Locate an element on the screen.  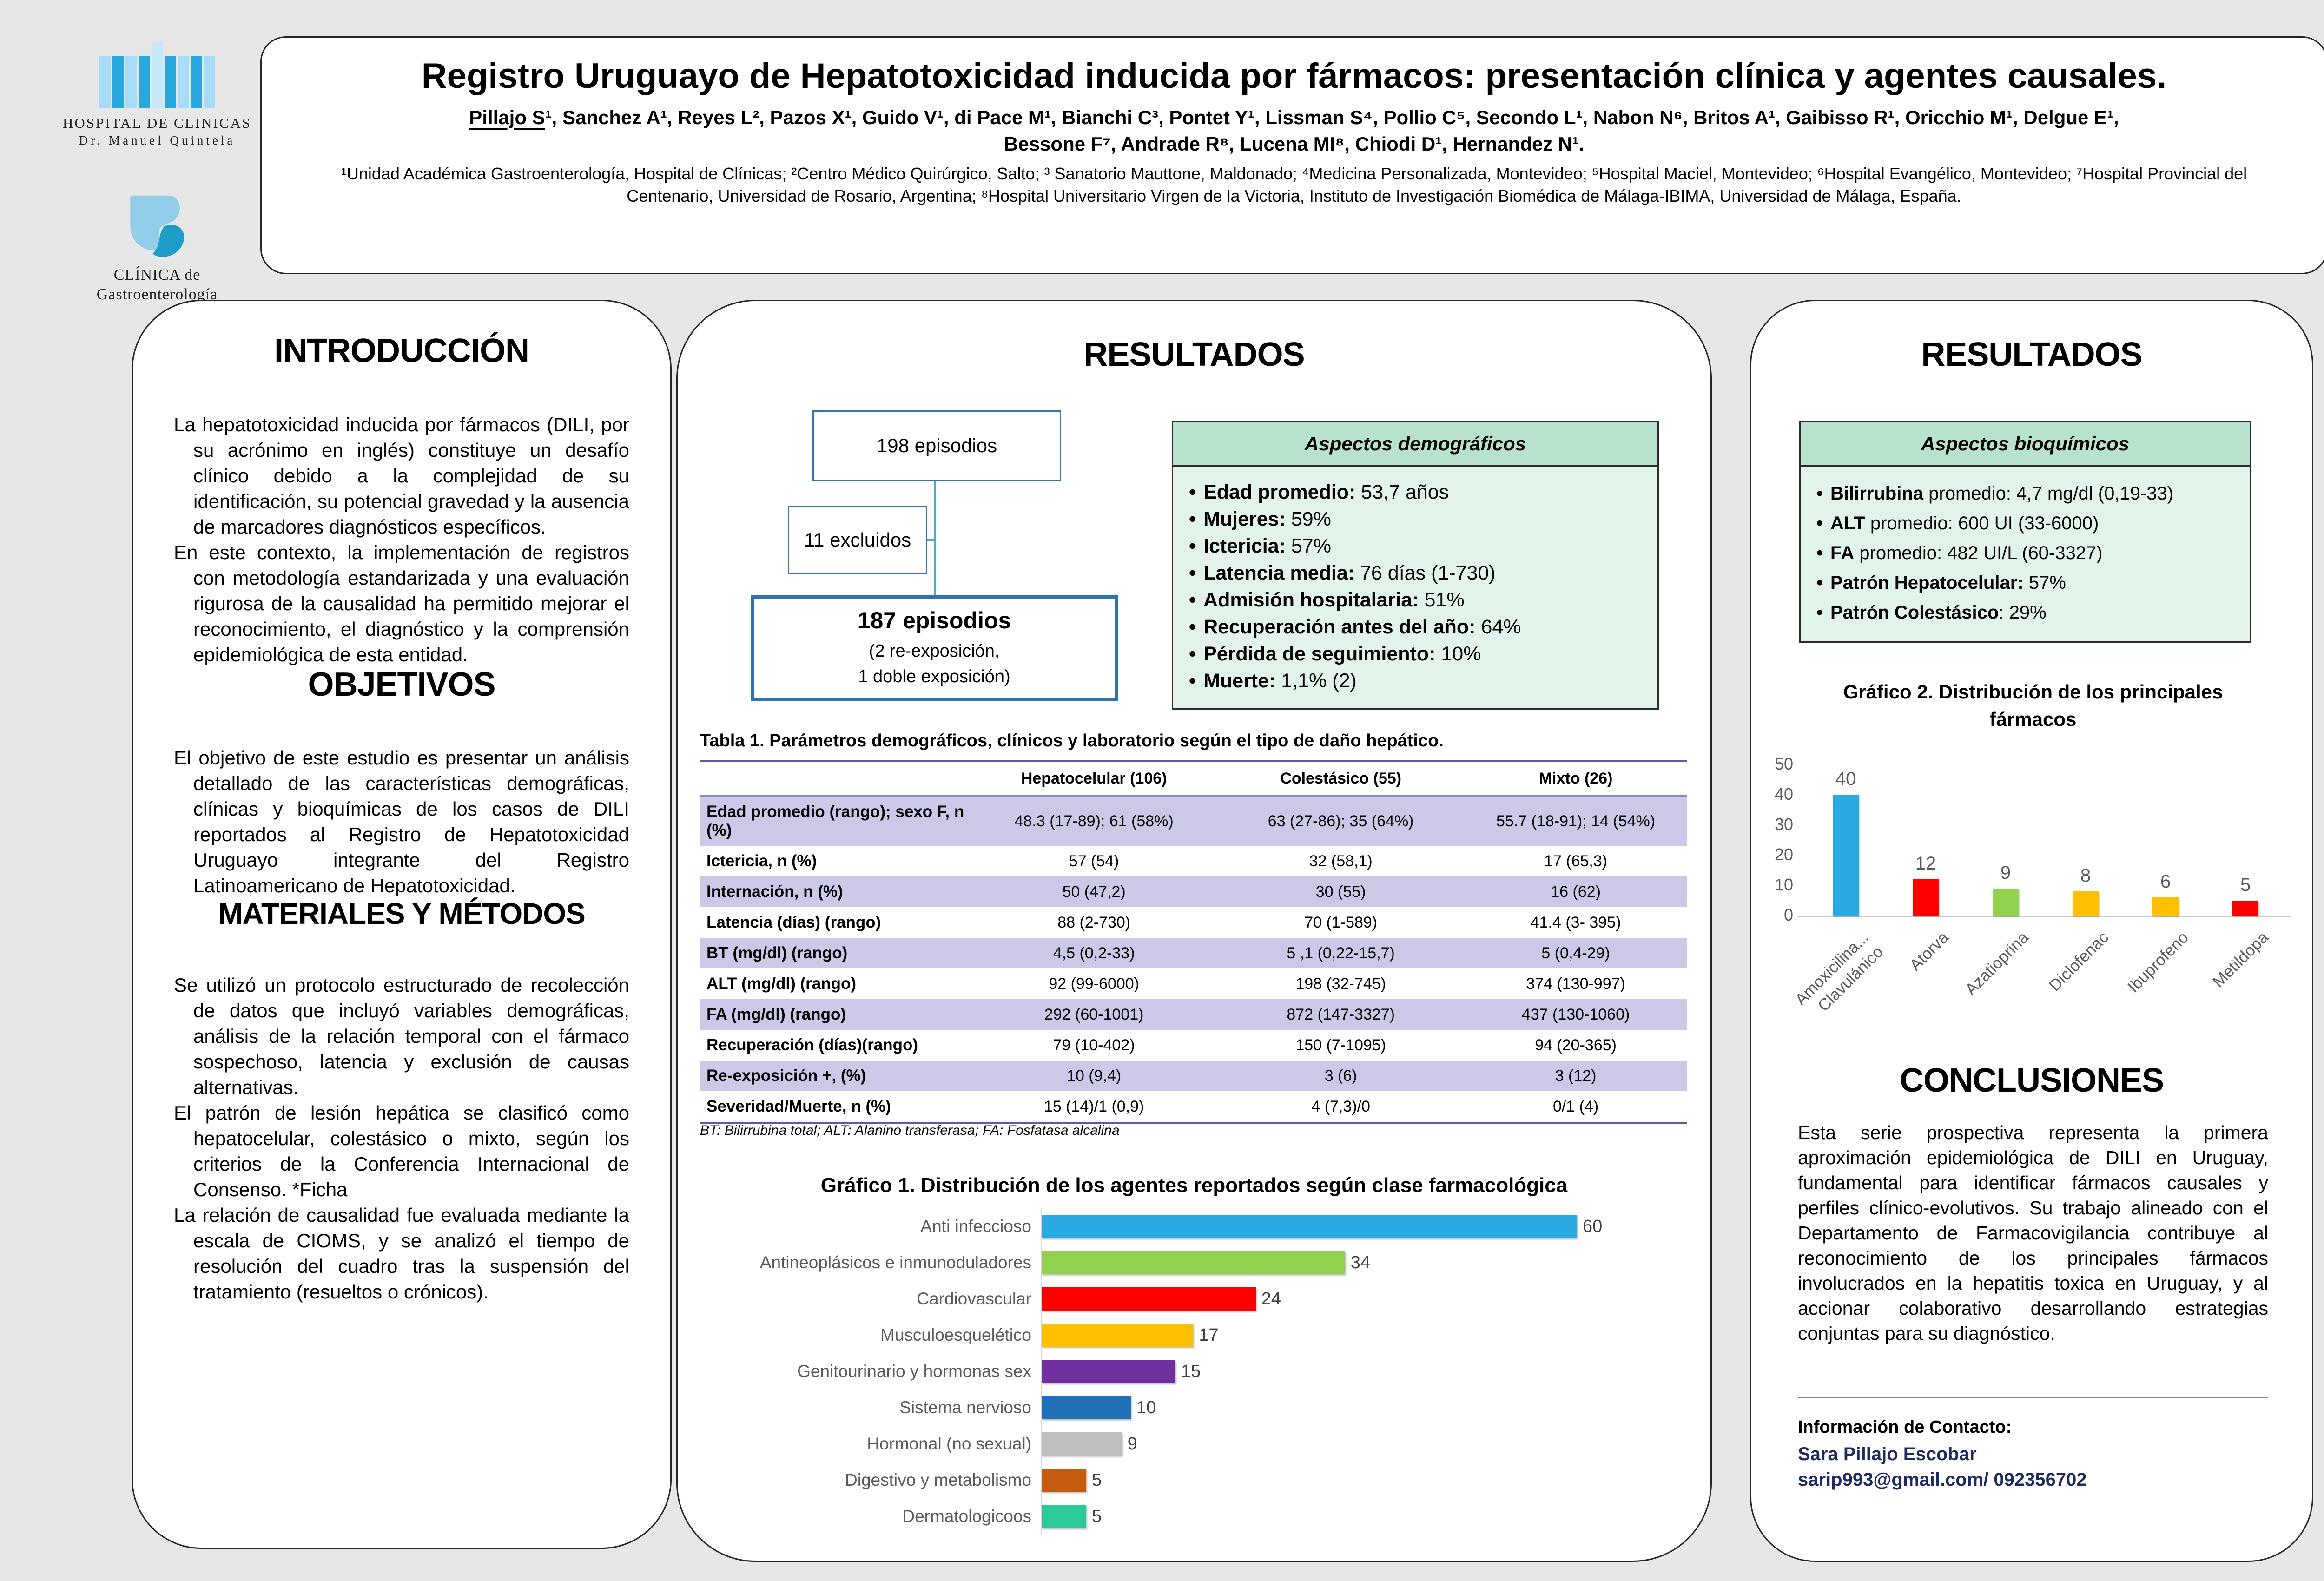
bullet-item-label: Patrón Hepatocelular: is located at coordinates (1927, 583).